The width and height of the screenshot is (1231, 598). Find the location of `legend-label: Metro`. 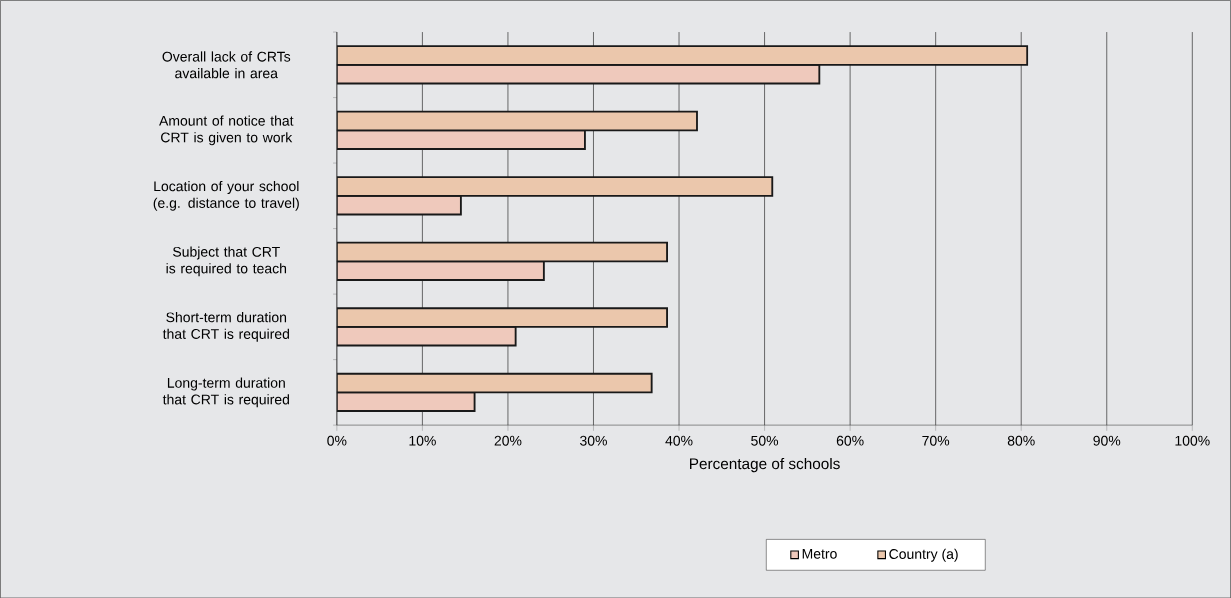

legend-label: Metro is located at coordinates (819, 553).